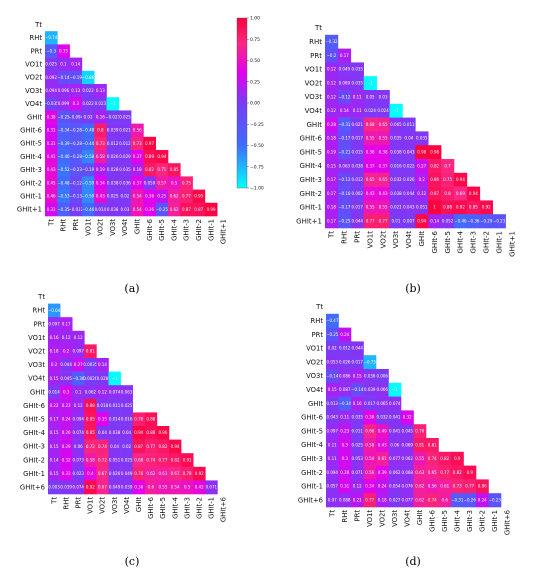 The width and height of the screenshot is (550, 571). What do you see at coordinates (396, 138) in the screenshot?
I see `cell-value-label: 0.035` at bounding box center [396, 138].